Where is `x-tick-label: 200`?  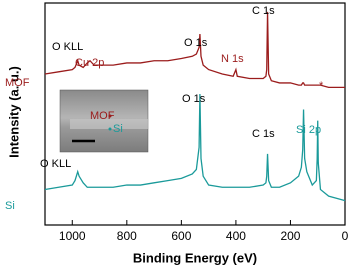 x-tick-label: 200 is located at coordinates (290, 236).